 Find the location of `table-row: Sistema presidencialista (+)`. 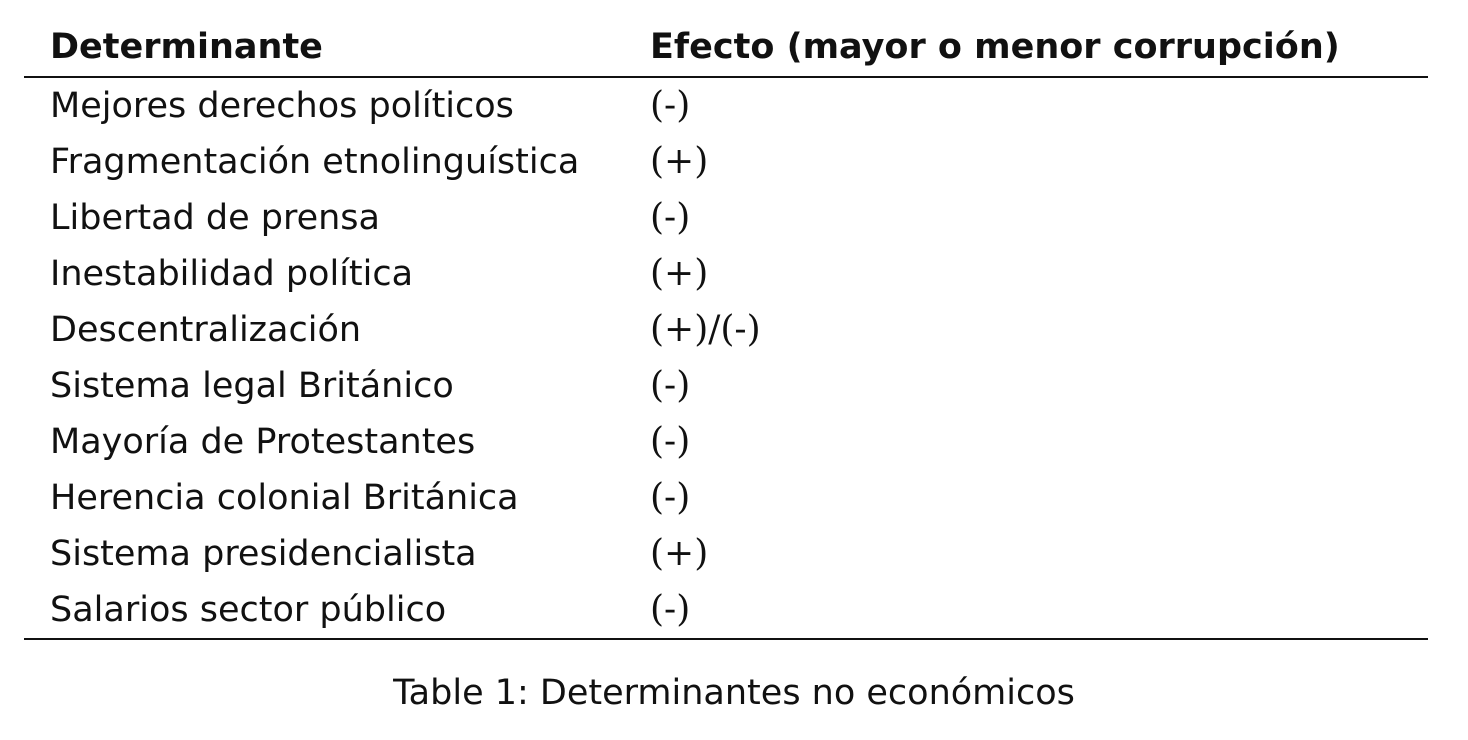

table-row: Sistema presidencialista (+) is located at coordinates (726, 554).